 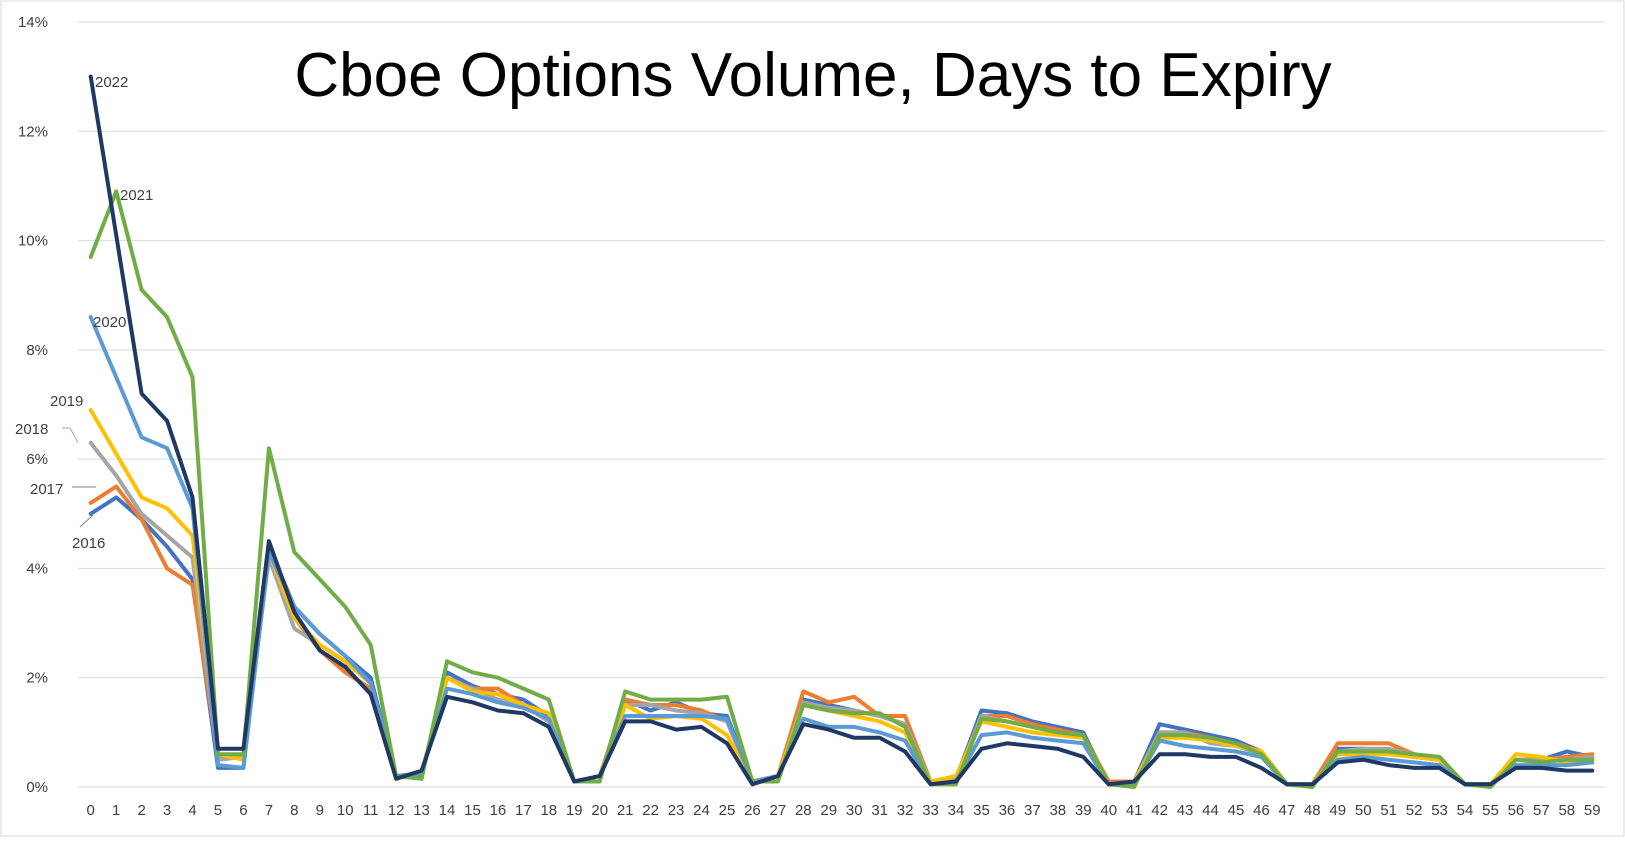 I want to click on x-tick-label: 45, so click(x=1236, y=810).